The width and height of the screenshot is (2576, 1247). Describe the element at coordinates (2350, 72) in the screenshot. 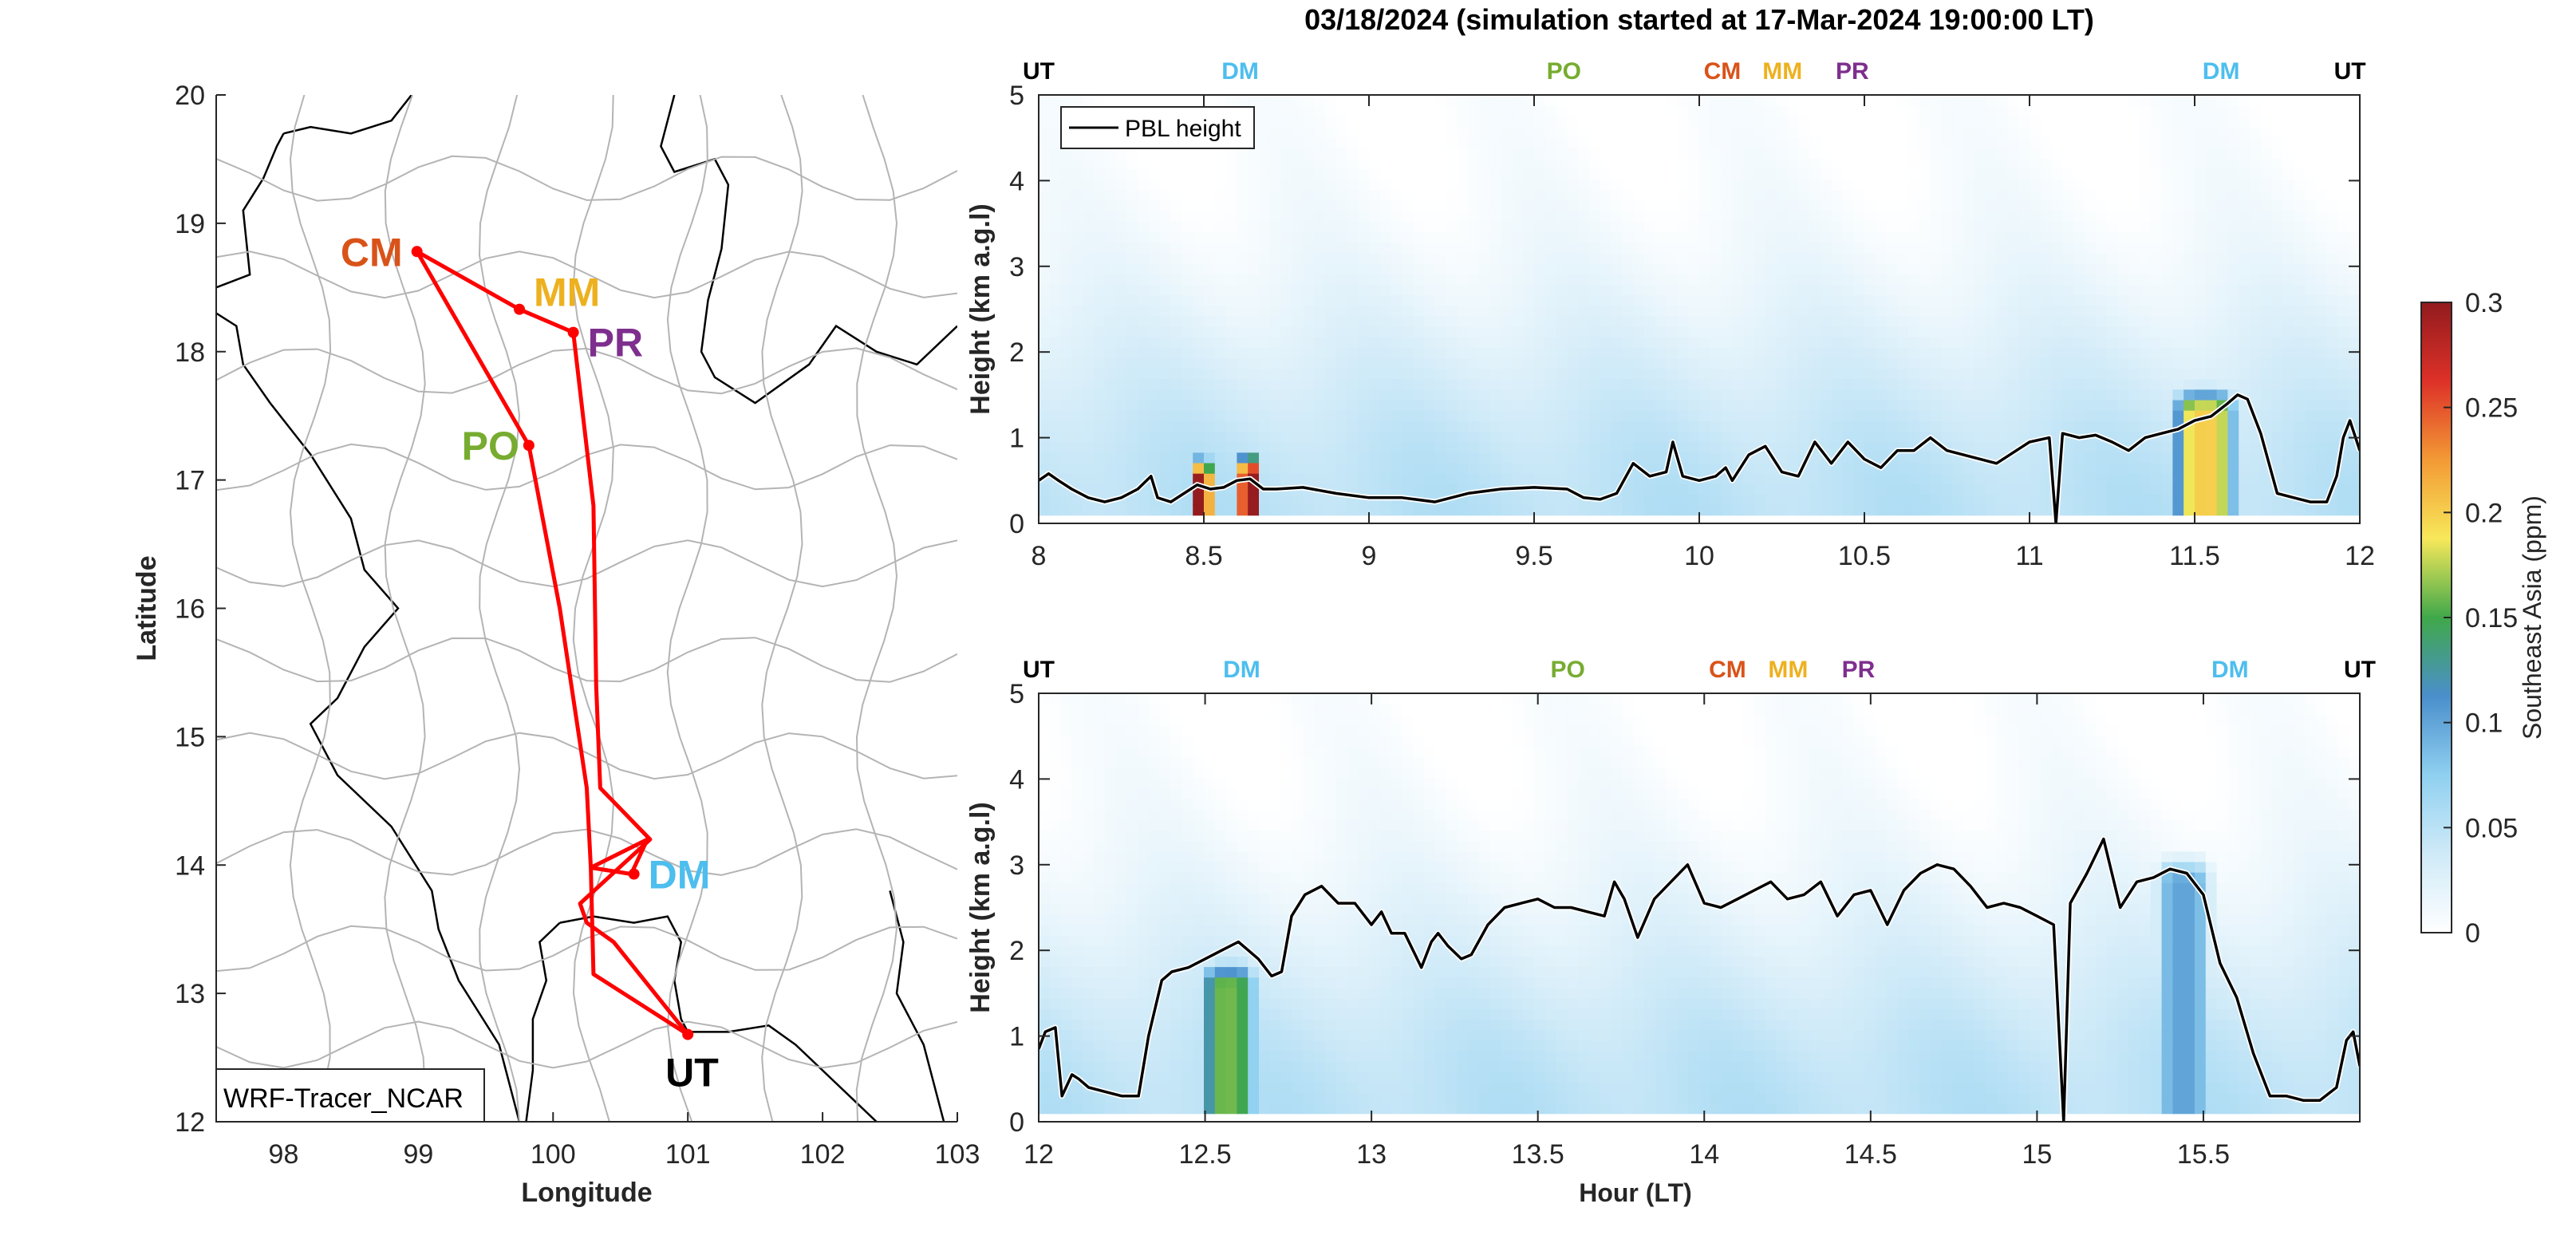

I see `site-marker-ut: UT` at that location.